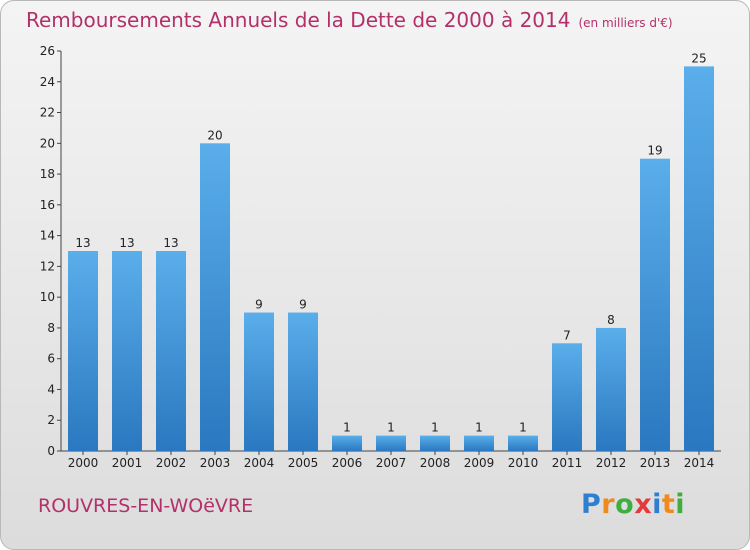 The image size is (750, 550). What do you see at coordinates (435, 463) in the screenshot?
I see `x-tick-label: 2008` at bounding box center [435, 463].